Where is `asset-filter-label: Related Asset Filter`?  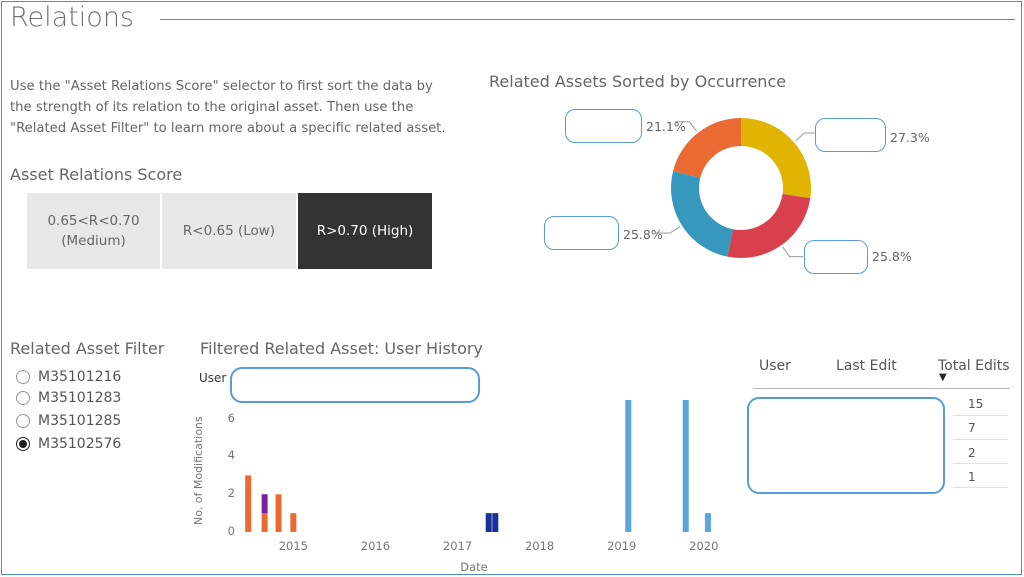
asset-filter-label: Related Asset Filter is located at coordinates (87, 348).